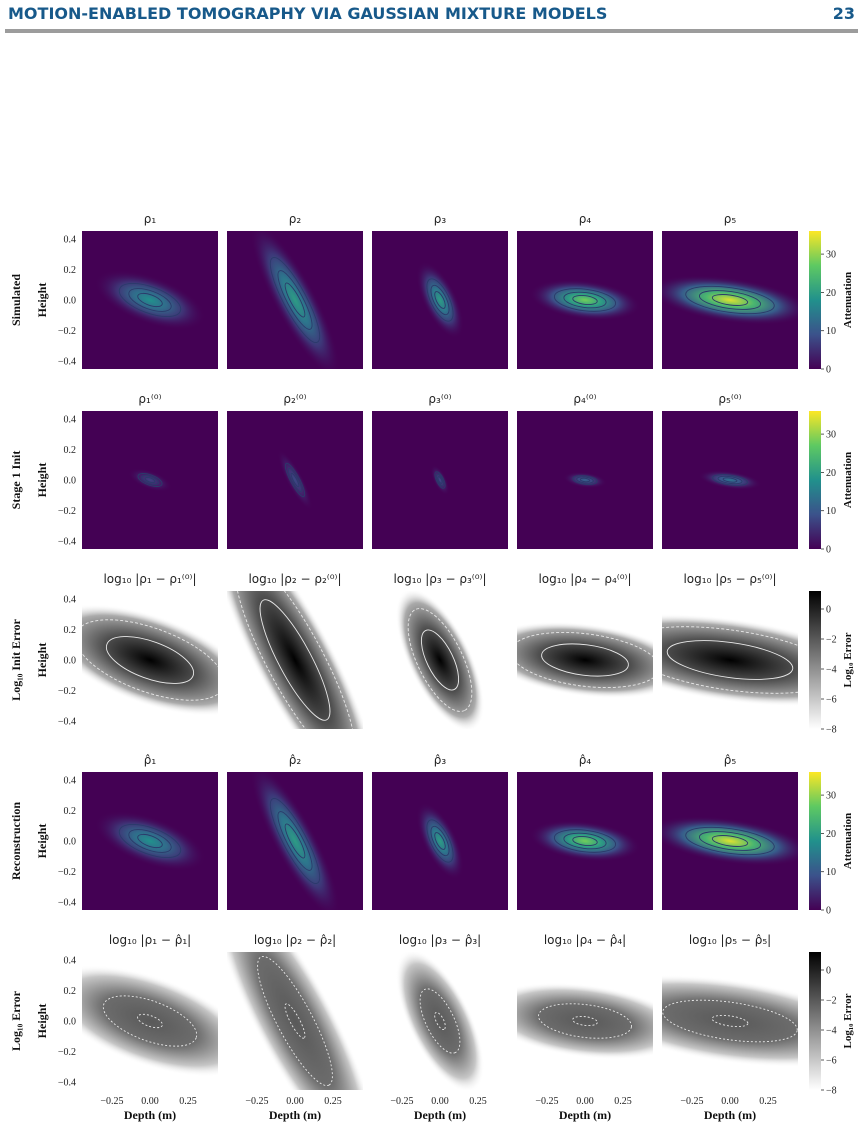 Image resolution: width=863 pixels, height=1129 pixels. What do you see at coordinates (295, 940) in the screenshot?
I see `panel-title: log₁₀ |ρ₂ − ρ̂₂|` at bounding box center [295, 940].